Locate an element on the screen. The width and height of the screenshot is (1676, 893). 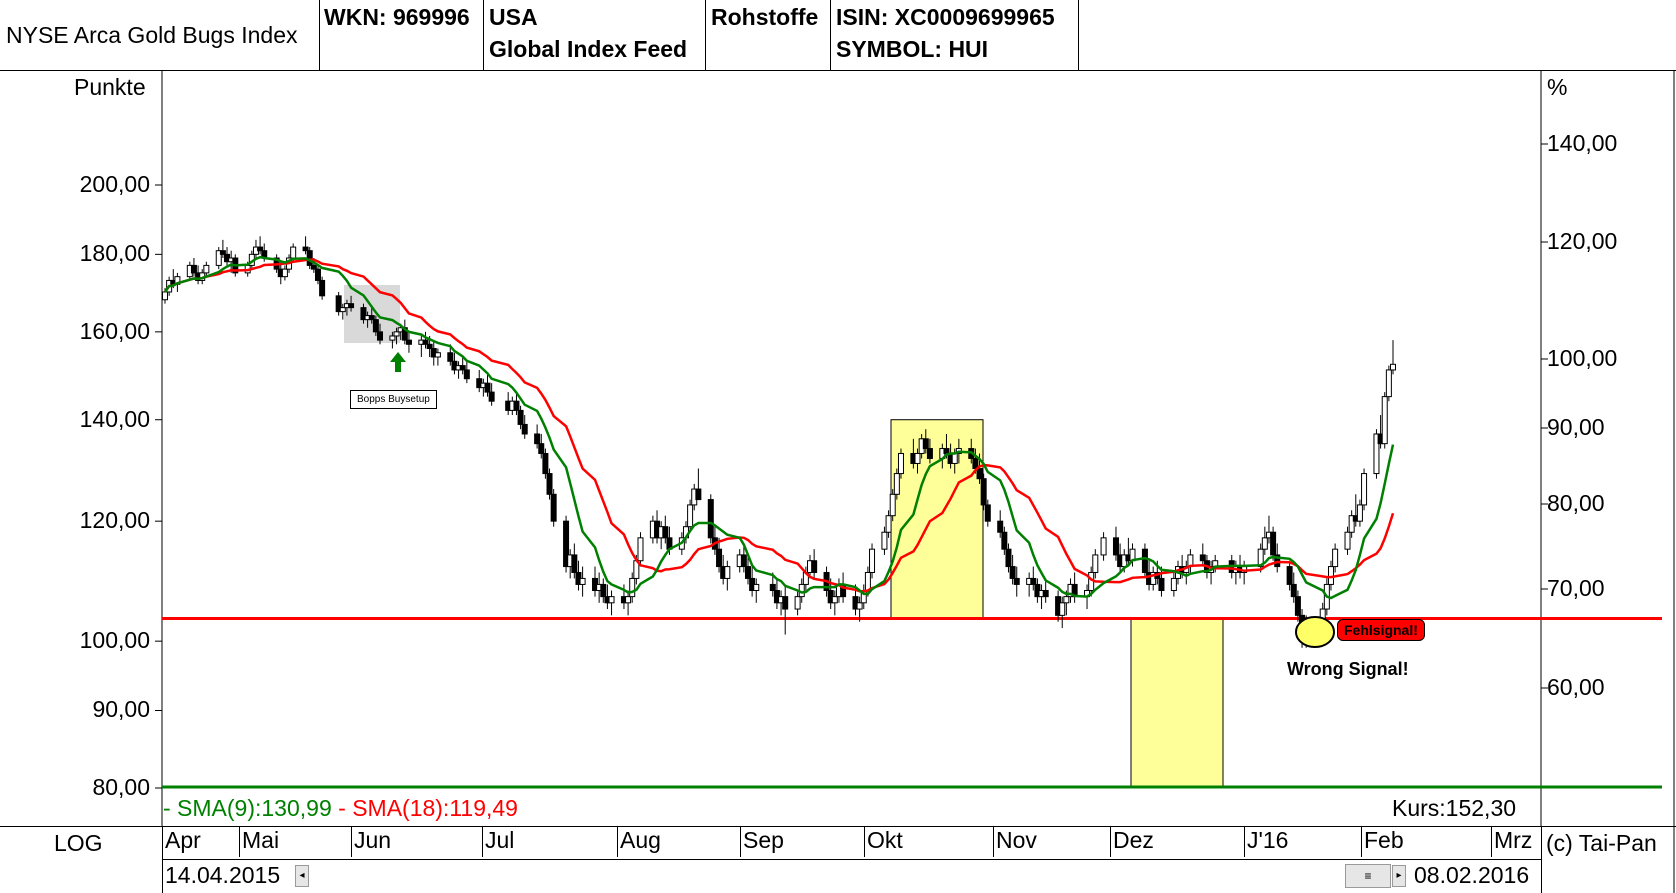
right-unit-label: % is located at coordinates (1557, 87).